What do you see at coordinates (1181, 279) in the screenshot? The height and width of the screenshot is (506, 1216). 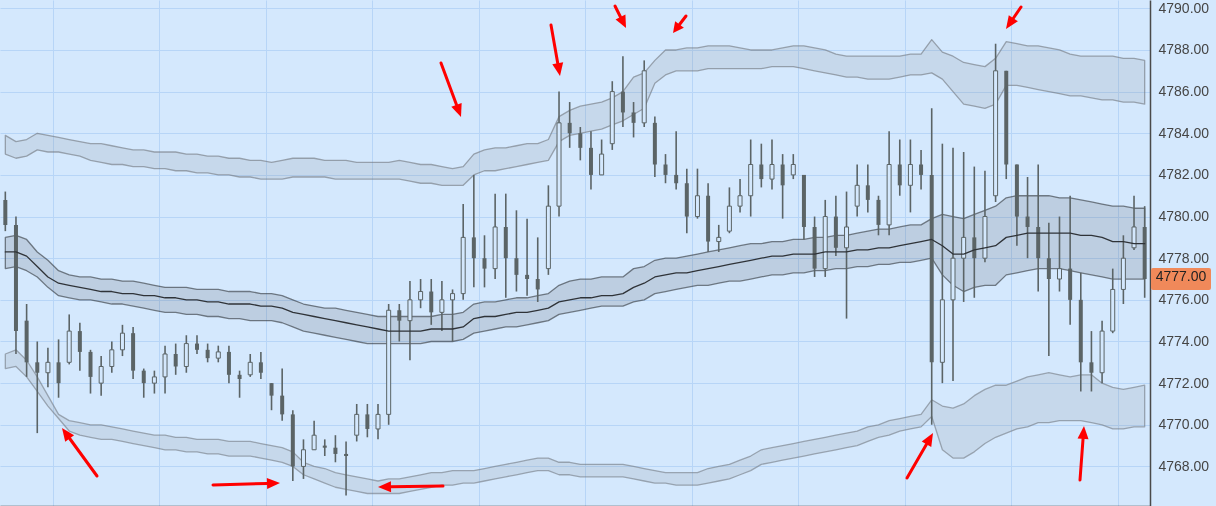 I see `text: 4777.00` at bounding box center [1181, 279].